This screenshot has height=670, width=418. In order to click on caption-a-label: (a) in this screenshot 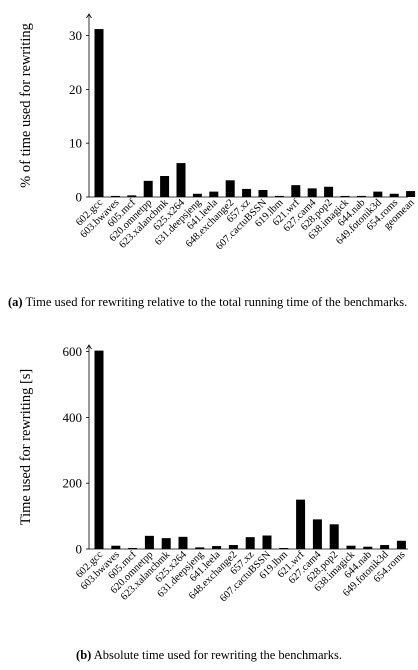, I will do `click(15, 302)`.